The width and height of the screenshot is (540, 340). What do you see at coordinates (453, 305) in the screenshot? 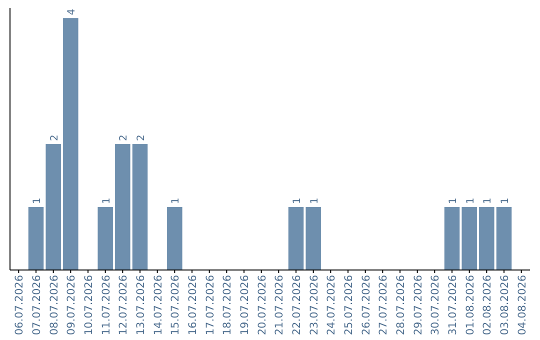
I see `x-tick-label: 31.07.2026` at bounding box center [453, 305].